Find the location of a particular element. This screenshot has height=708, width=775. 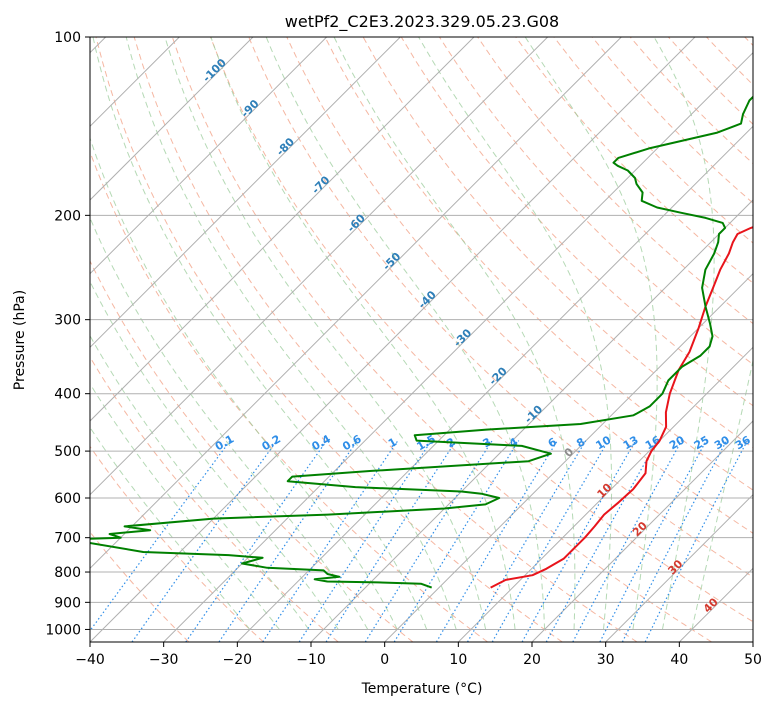

mixing-ratio-label: 0.6 is located at coordinates (352, 442).